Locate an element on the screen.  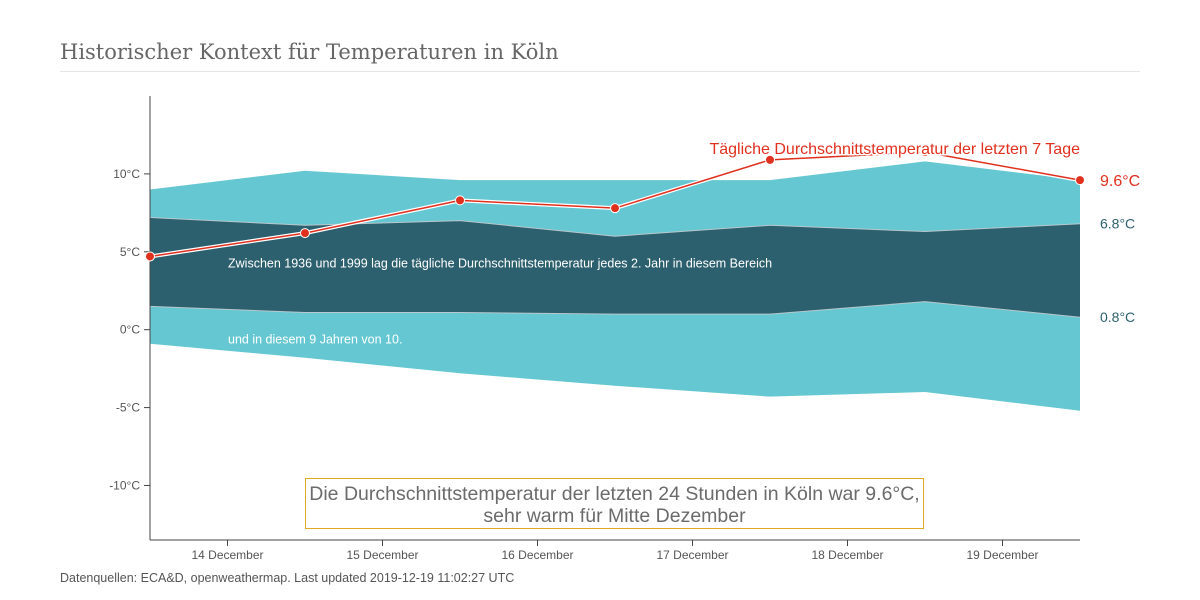
x-tick-label: 18 December is located at coordinates (847, 555).